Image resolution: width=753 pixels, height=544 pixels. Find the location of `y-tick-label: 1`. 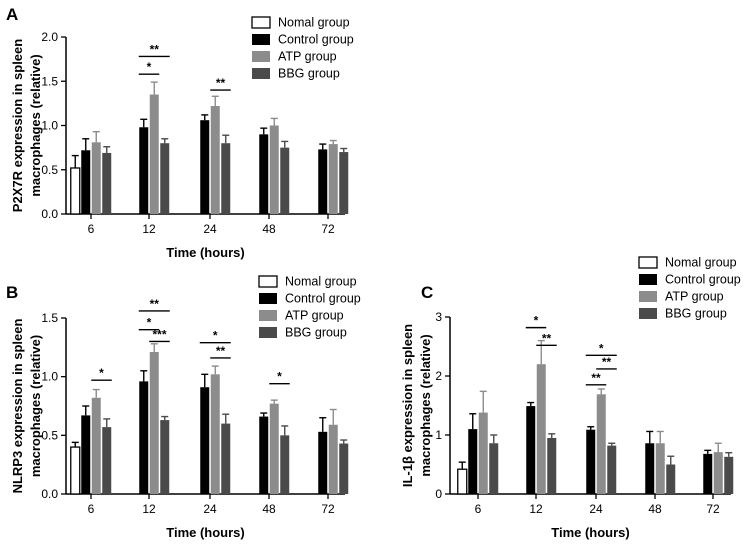

y-tick-label: 1 is located at coordinates (438, 435).